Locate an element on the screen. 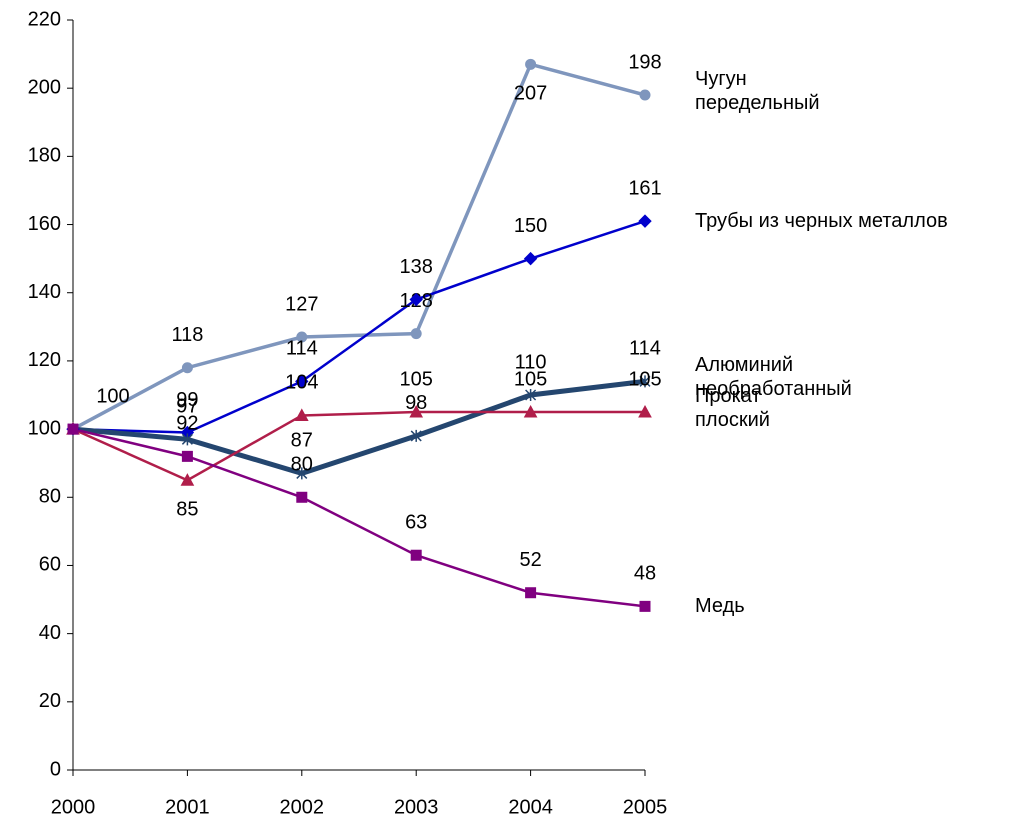 The image size is (1031, 826). y-tick-label: 180 is located at coordinates (44, 156).